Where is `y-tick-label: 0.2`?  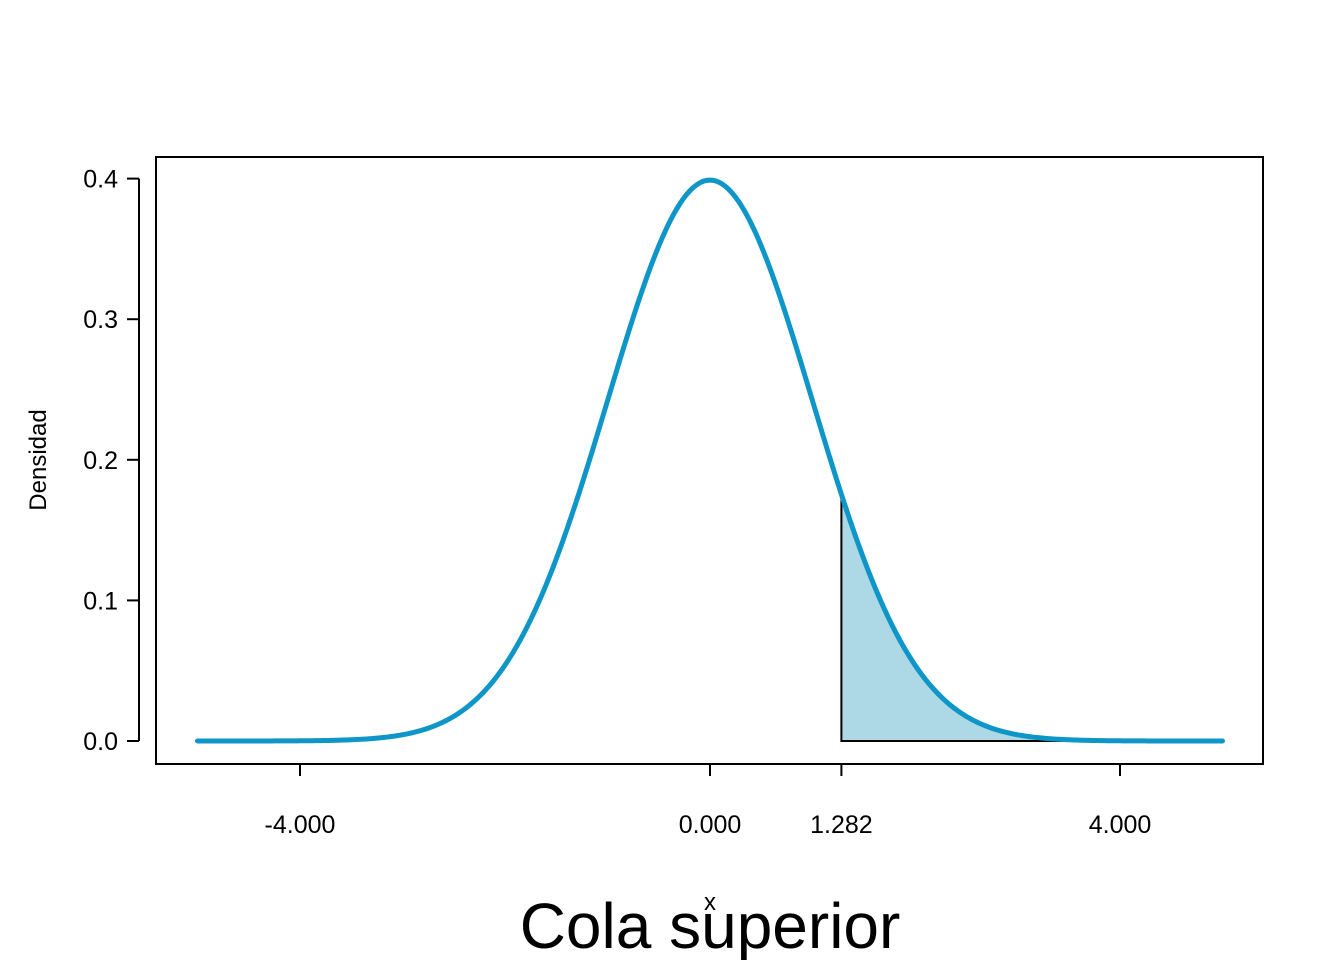
y-tick-label: 0.2 is located at coordinates (100, 461).